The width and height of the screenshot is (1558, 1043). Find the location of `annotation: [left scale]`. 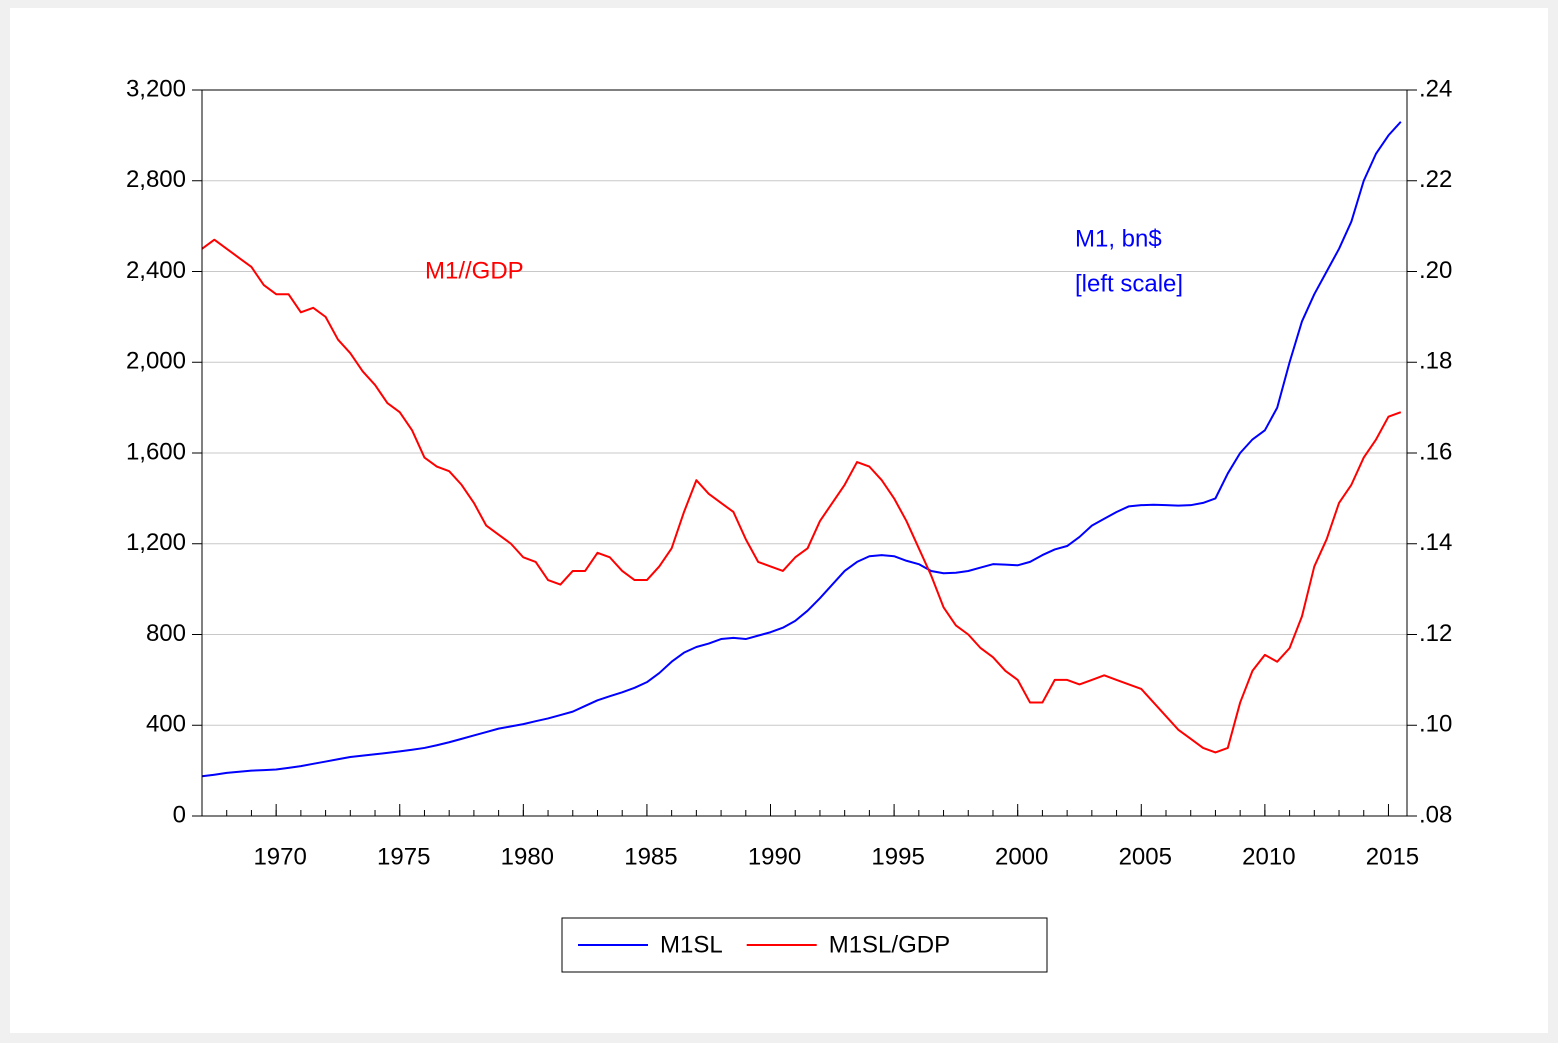

annotation: [left scale] is located at coordinates (1129, 283).